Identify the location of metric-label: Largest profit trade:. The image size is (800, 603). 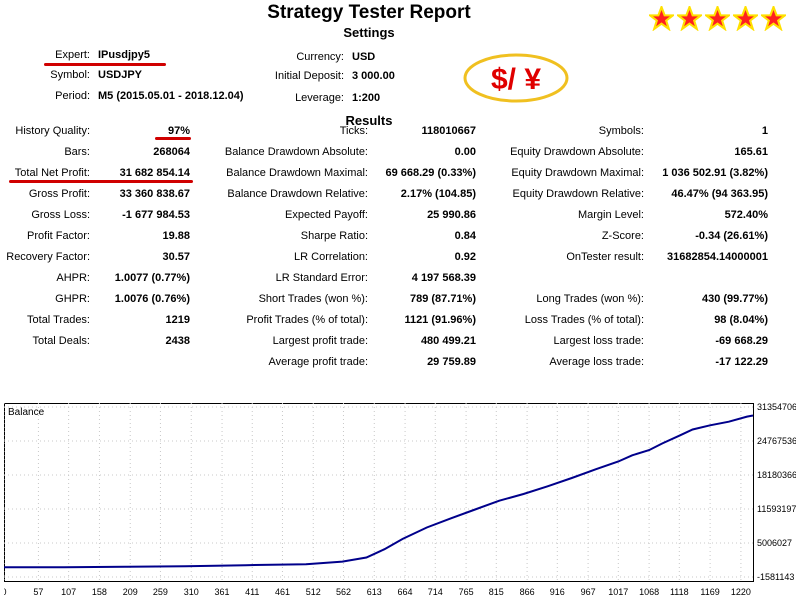
(320, 341).